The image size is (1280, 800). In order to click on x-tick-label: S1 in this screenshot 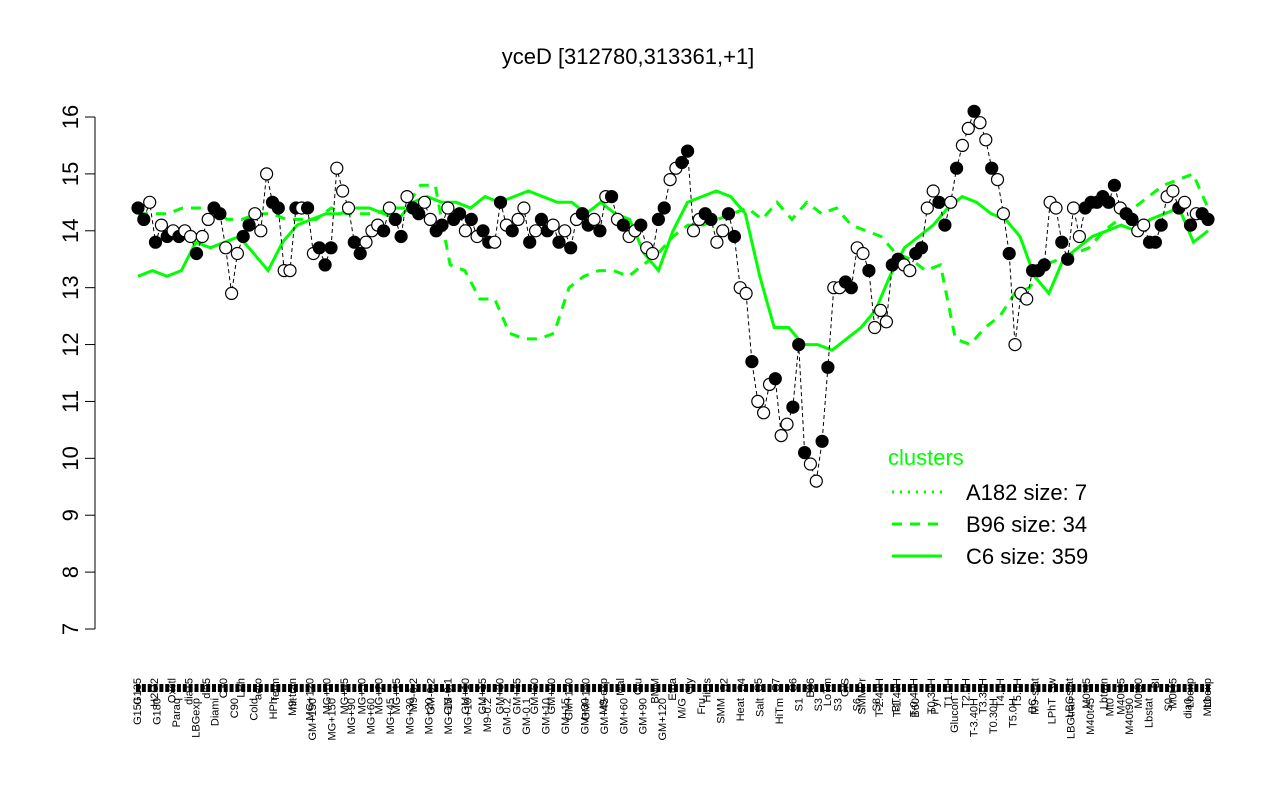, I will do `click(799, 704)`.